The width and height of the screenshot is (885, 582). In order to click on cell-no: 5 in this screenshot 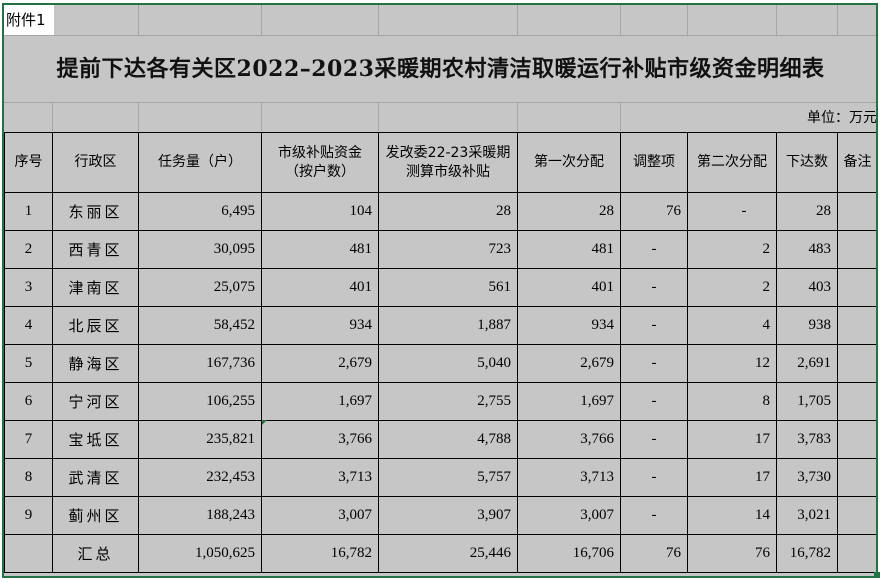, I will do `click(28, 363)`.